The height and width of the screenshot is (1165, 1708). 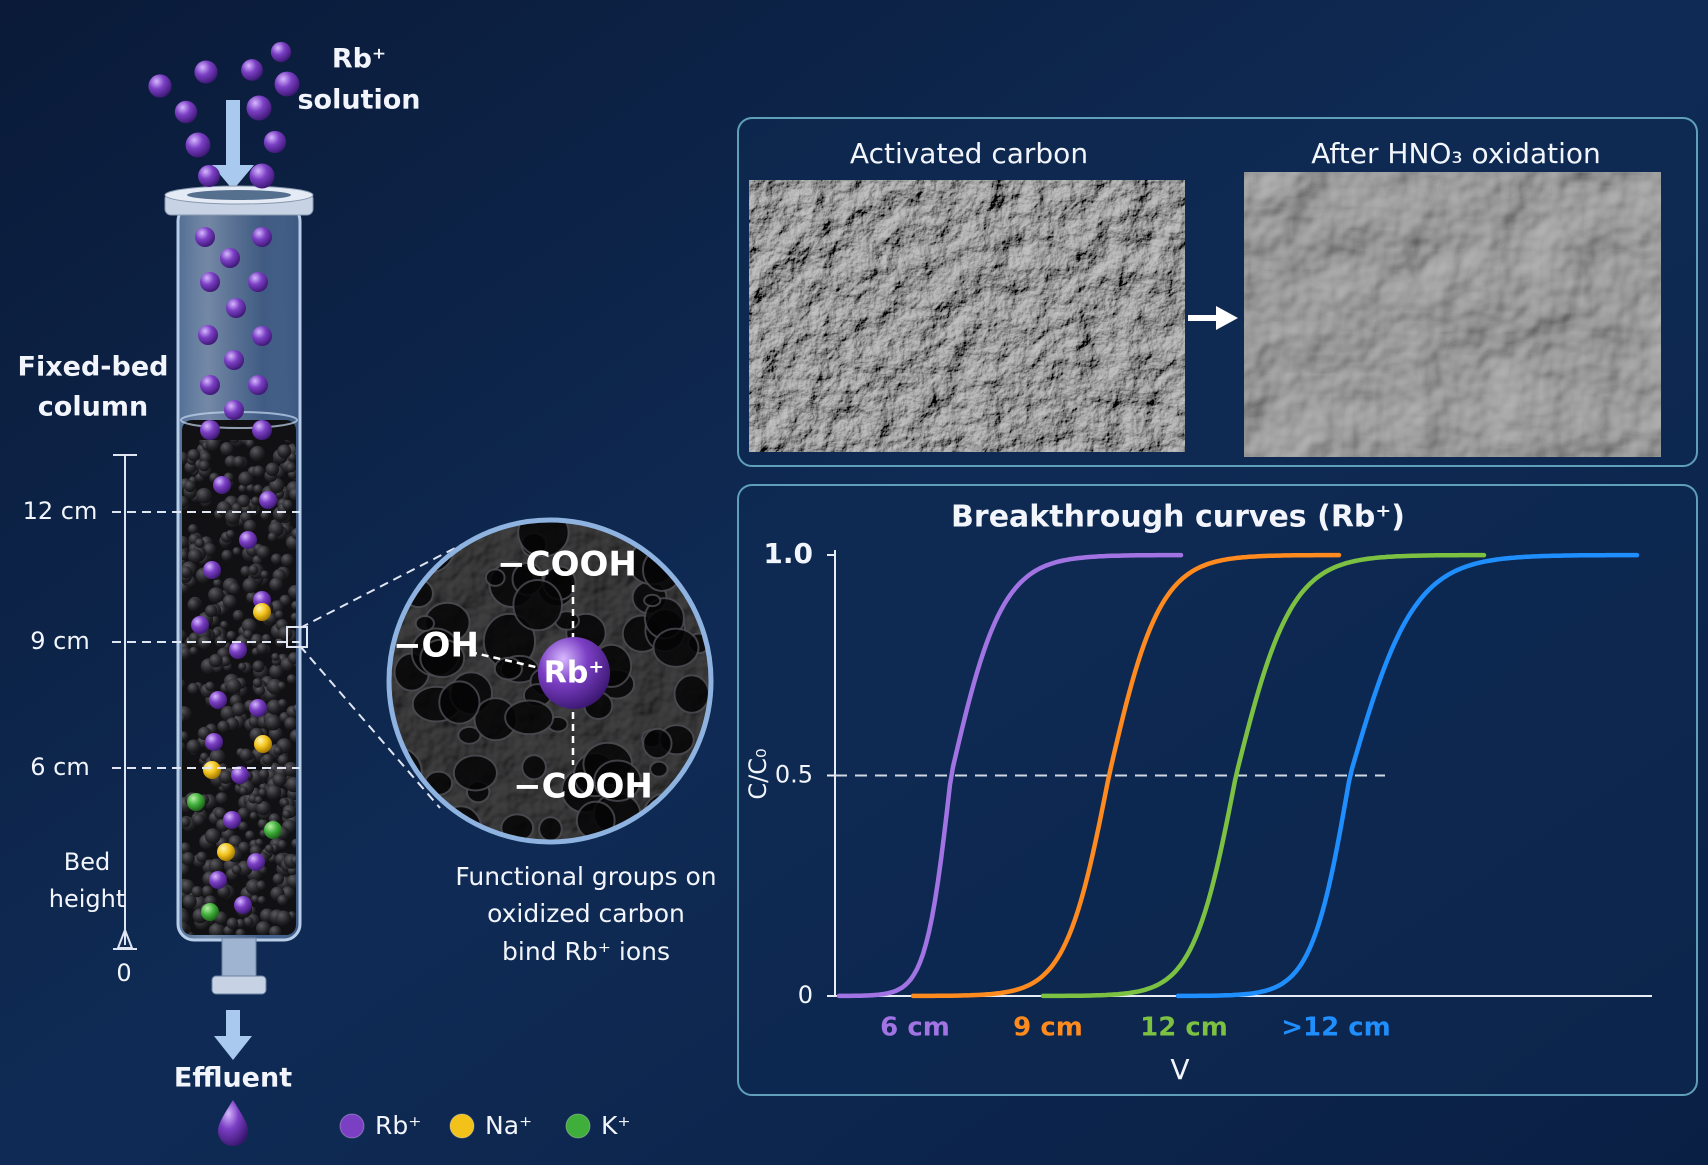 I want to click on caption: bind Rb⁺ ions, so click(x=586, y=951).